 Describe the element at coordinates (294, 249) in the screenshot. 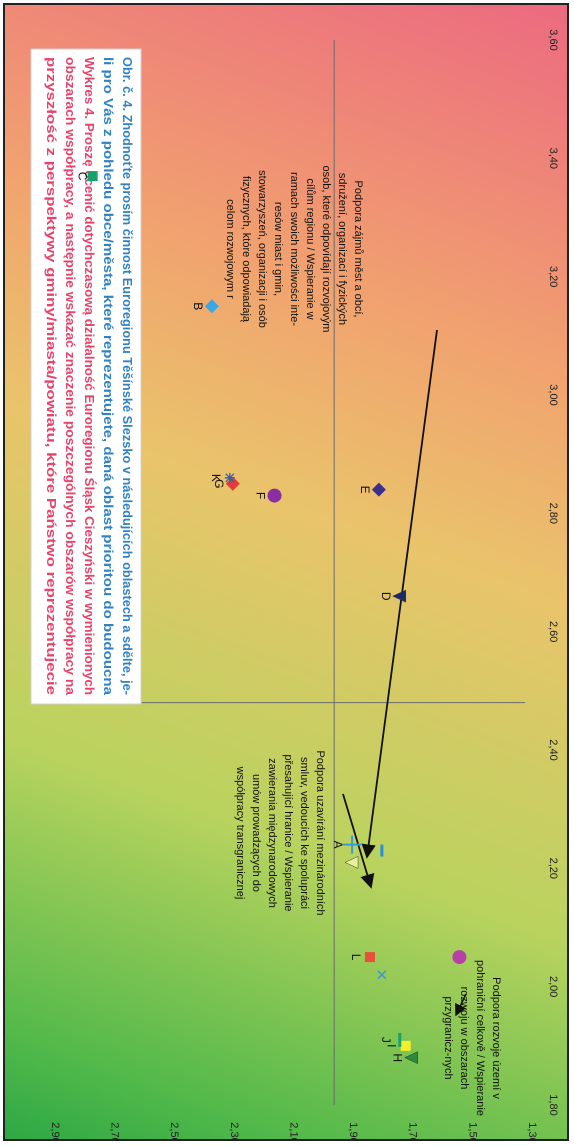

I see `annotation-right: ramach swoich możliwości inte-` at that location.